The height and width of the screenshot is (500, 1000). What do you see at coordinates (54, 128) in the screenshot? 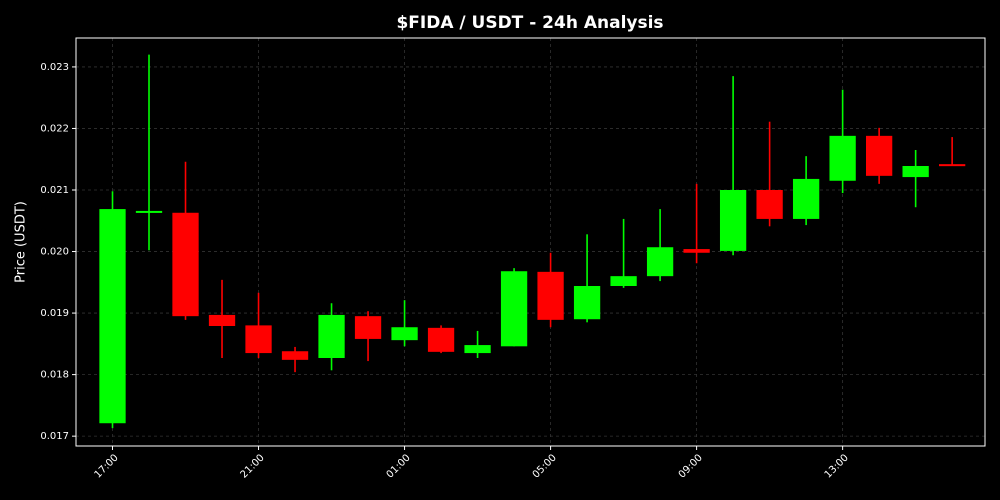
I see `y-tick-label: 0.022` at bounding box center [54, 128].